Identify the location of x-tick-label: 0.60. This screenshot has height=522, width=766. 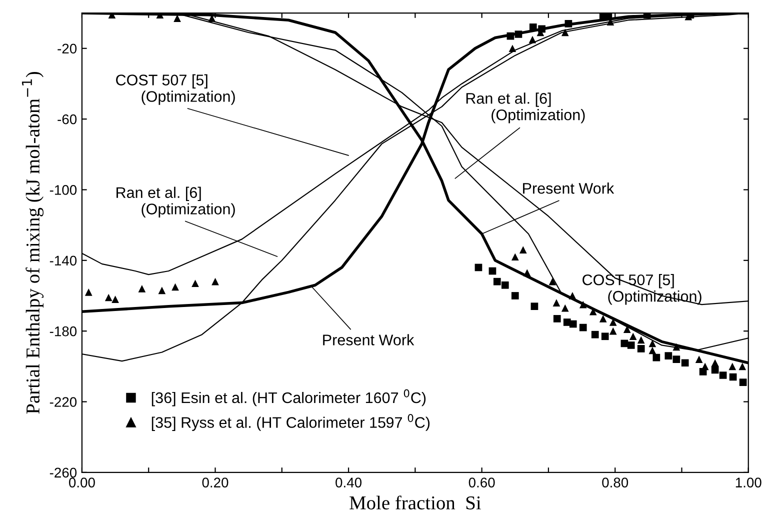
(481, 483).